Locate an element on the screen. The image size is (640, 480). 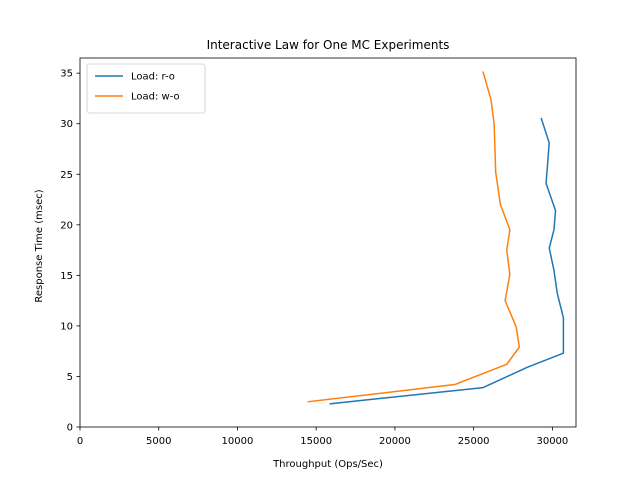
x-axis-label: Throughput (Ops/Sec) is located at coordinates (327, 464).